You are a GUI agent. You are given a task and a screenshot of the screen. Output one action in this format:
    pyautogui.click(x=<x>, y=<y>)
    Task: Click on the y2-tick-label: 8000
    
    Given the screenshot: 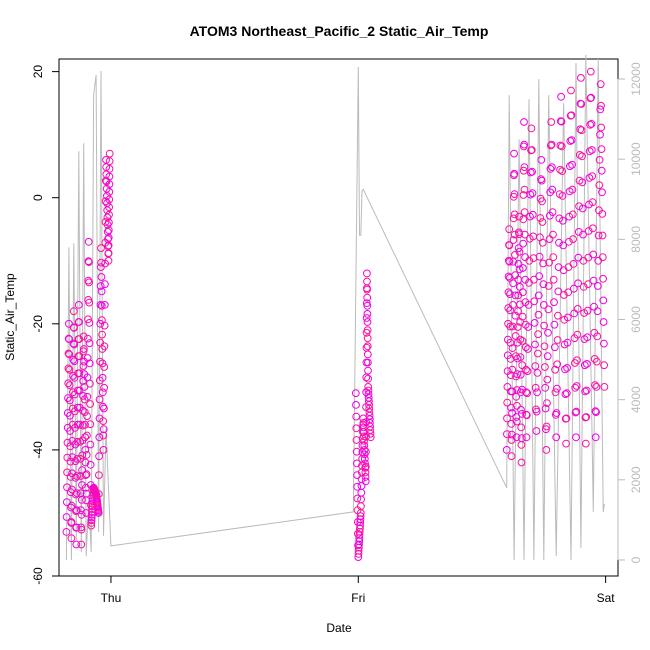 What is the action you would take?
    pyautogui.click(x=636, y=239)
    